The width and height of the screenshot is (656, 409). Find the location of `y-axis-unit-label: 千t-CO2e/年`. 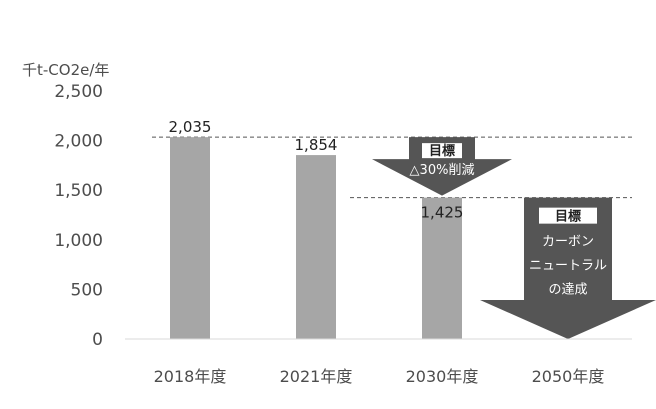

y-axis-unit-label: 千t-CO2e/年 is located at coordinates (65, 70).